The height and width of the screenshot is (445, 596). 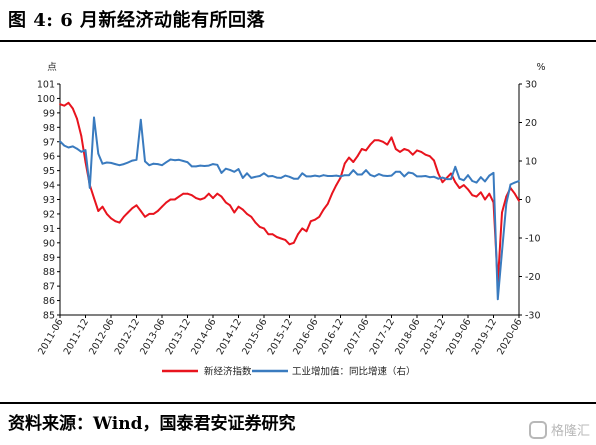 What do you see at coordinates (533, 277) in the screenshot?
I see `right-tick-label: -20` at bounding box center [533, 277].